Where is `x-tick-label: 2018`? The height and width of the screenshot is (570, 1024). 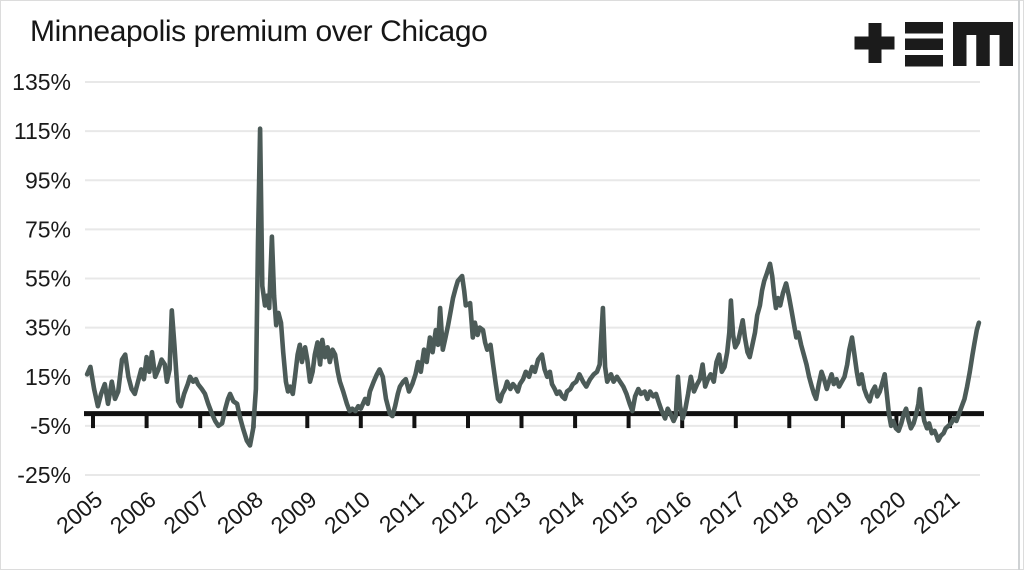
x-tick-label: 2018 is located at coordinates (776, 512).